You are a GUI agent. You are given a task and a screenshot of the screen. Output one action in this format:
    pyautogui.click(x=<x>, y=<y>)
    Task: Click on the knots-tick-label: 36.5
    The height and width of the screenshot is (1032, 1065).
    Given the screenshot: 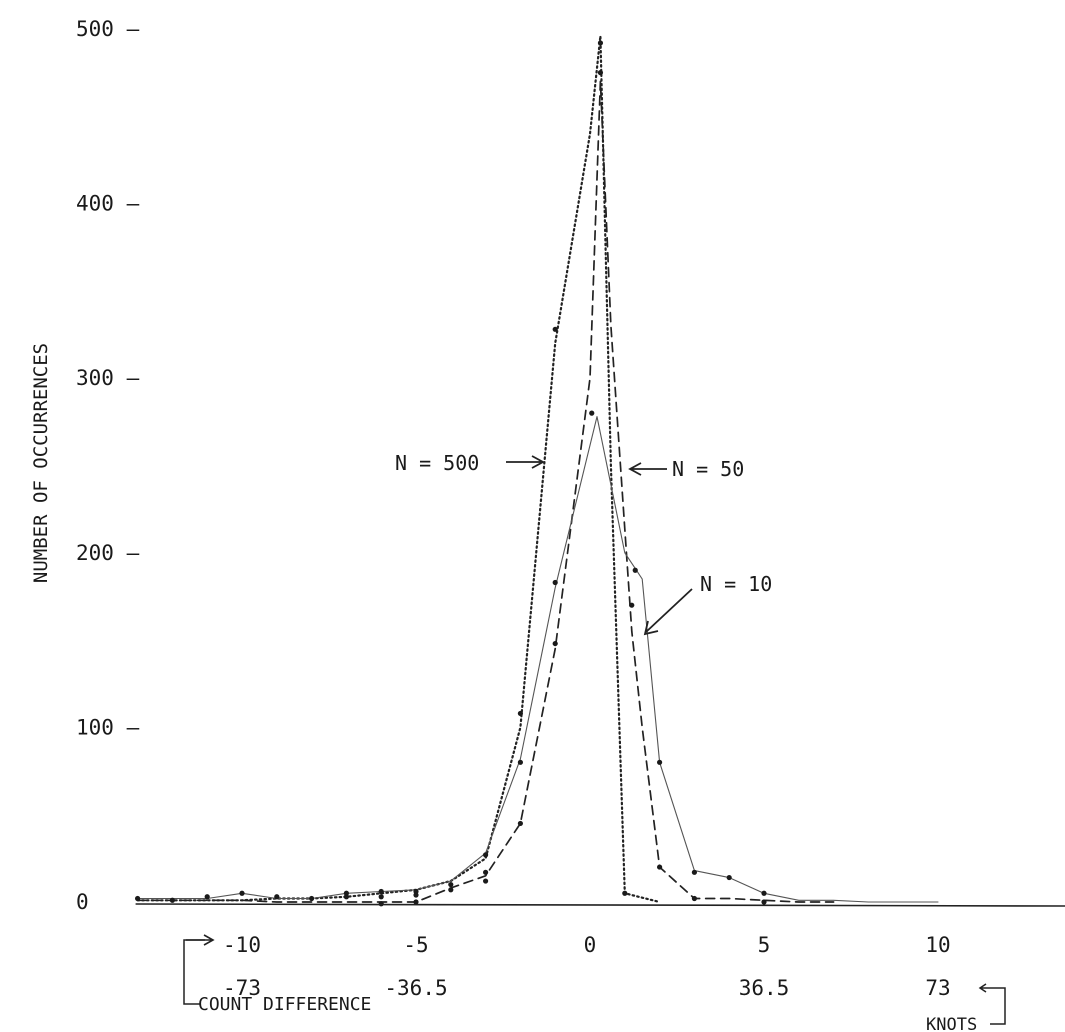 What is the action you would take?
    pyautogui.click(x=764, y=988)
    